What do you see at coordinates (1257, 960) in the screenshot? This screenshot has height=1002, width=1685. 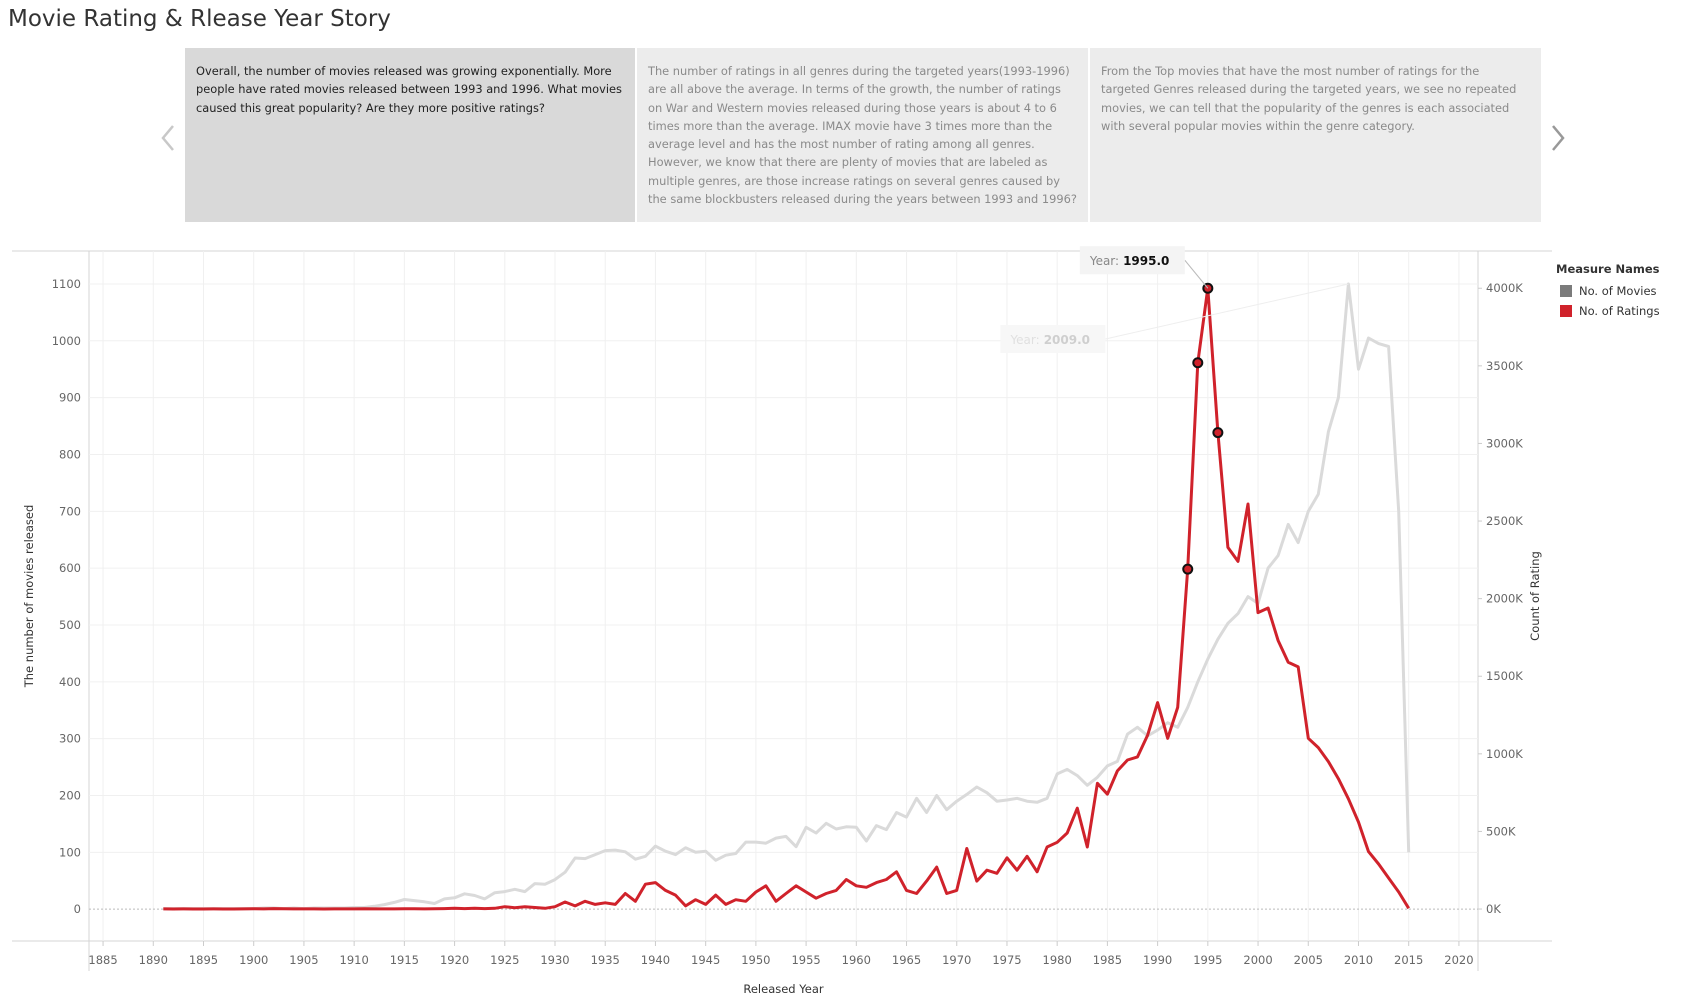 I see `x-tick-label: 2000` at bounding box center [1257, 960].